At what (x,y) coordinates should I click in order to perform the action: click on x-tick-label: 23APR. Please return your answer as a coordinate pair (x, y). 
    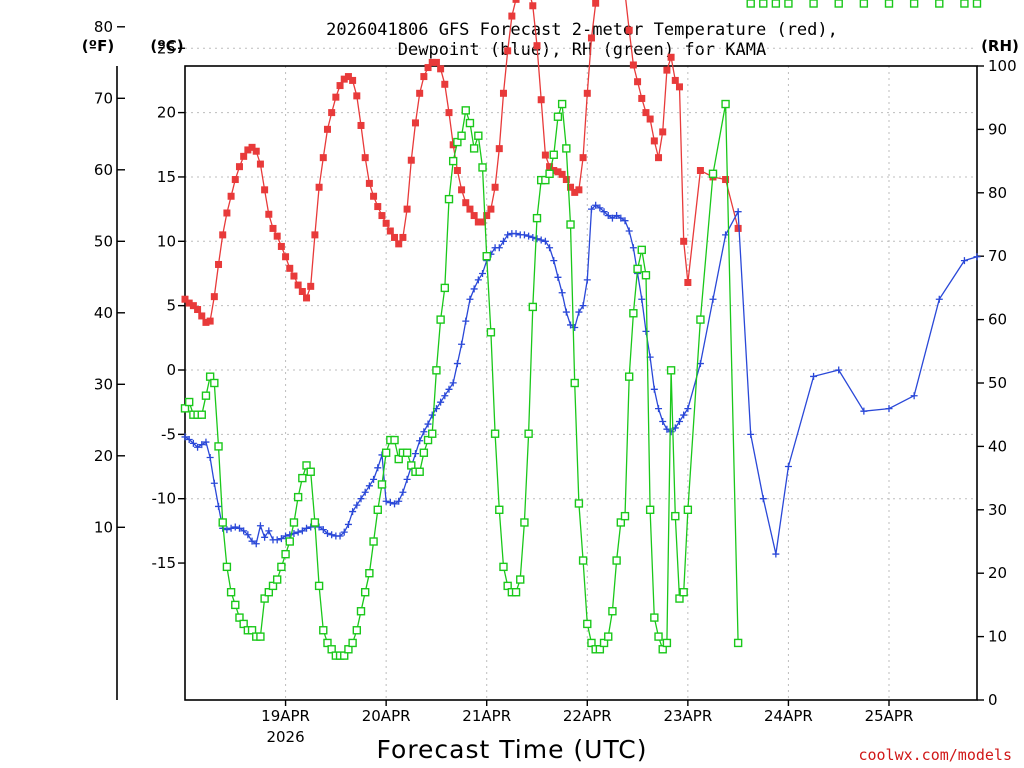
    Looking at the image, I should click on (687, 716).